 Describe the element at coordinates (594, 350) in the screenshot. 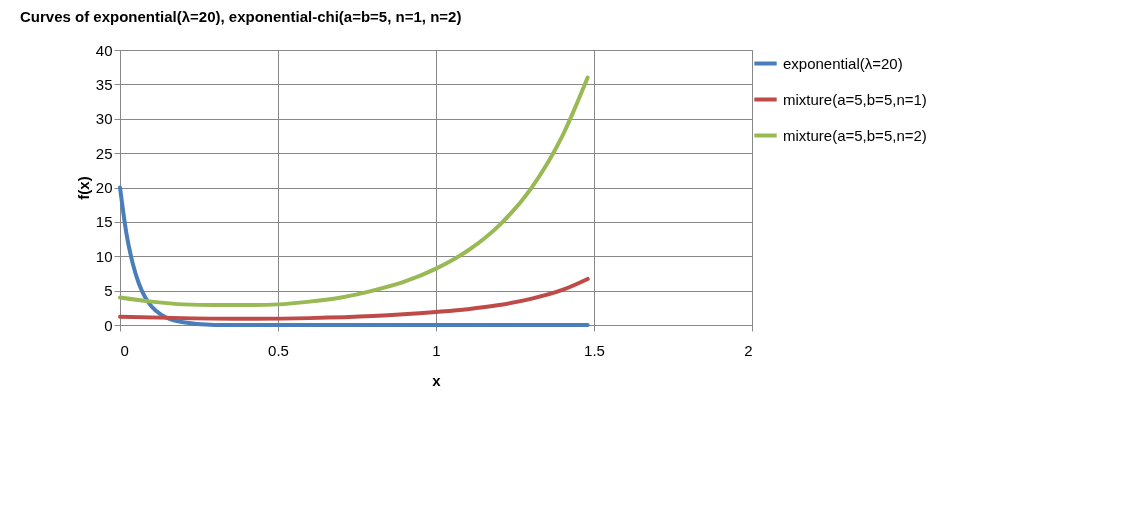

I see `x-tick-label: 1.5` at that location.